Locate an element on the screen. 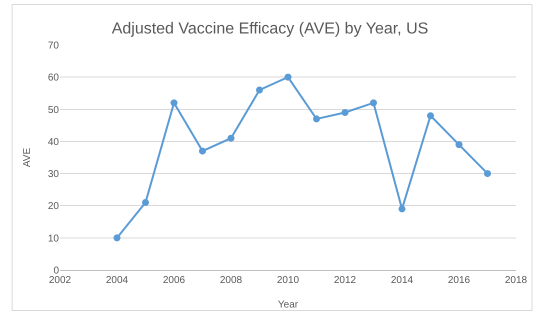 The image size is (540, 320). y-tick-label: 40 is located at coordinates (54, 142).